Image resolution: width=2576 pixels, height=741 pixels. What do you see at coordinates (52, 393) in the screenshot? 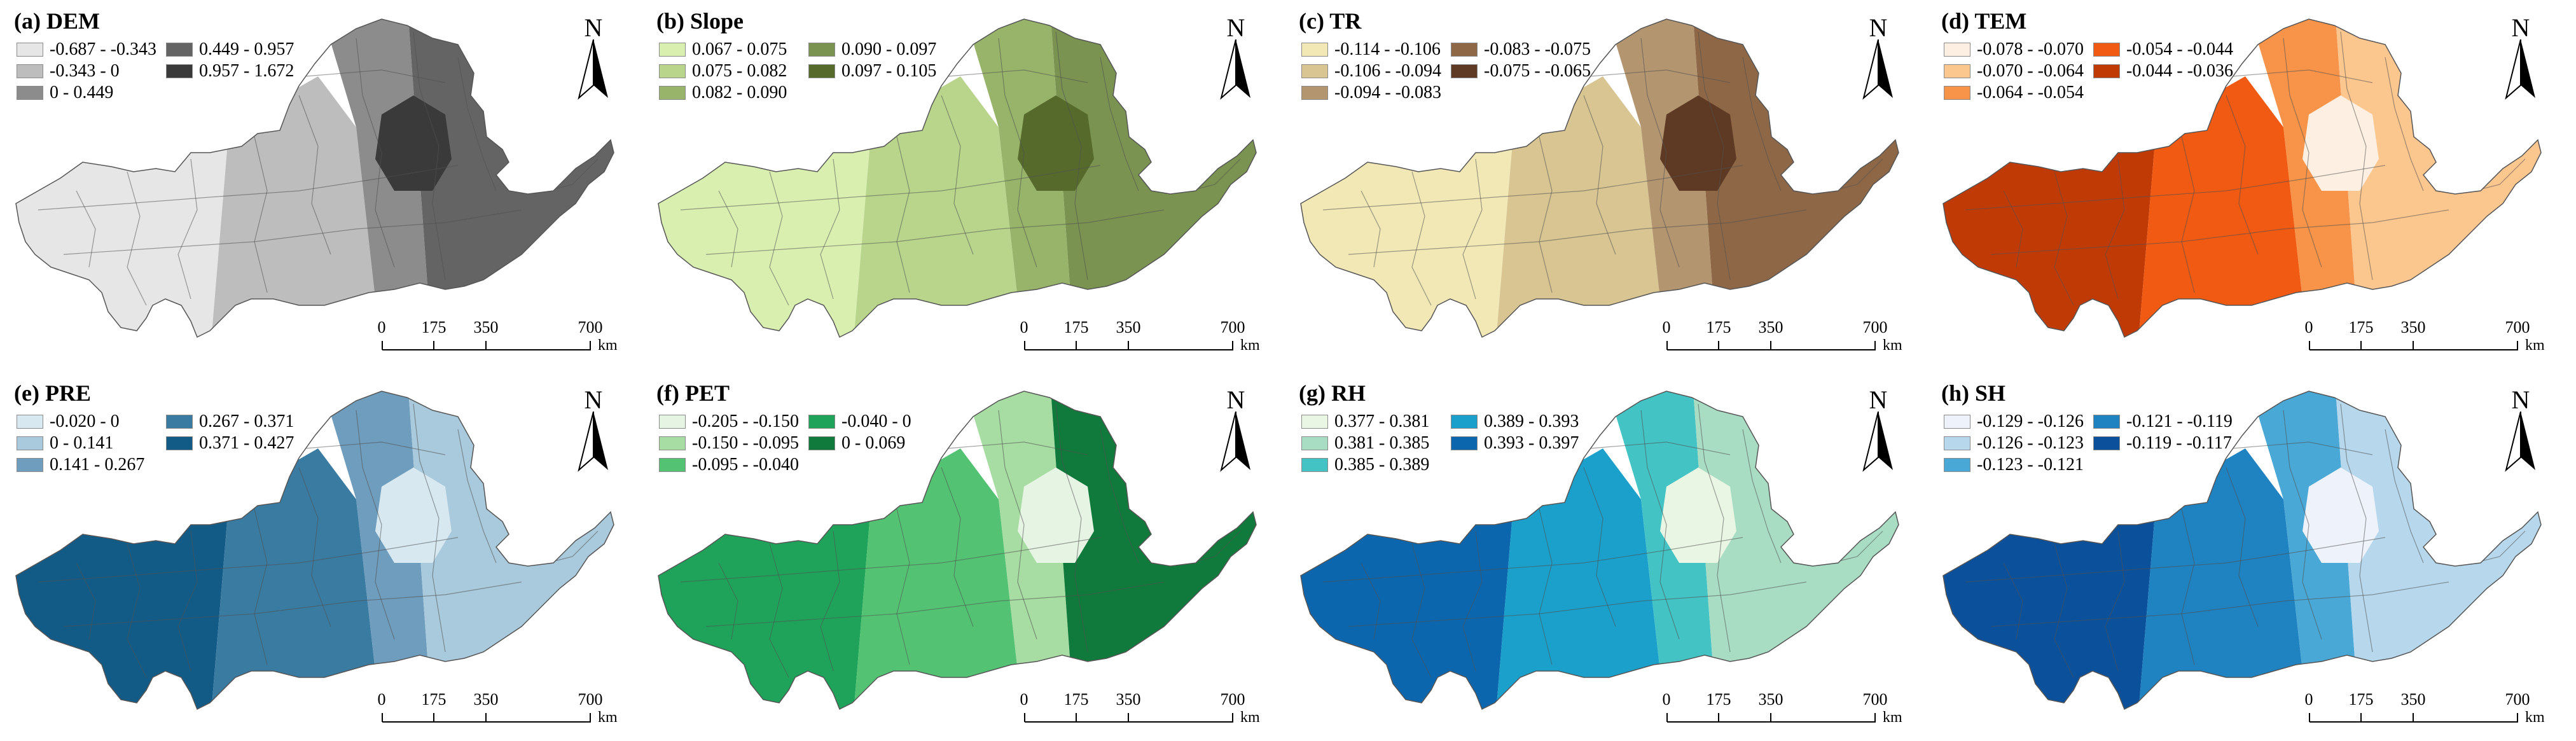
I see `panel-title: (e) PRE` at bounding box center [52, 393].